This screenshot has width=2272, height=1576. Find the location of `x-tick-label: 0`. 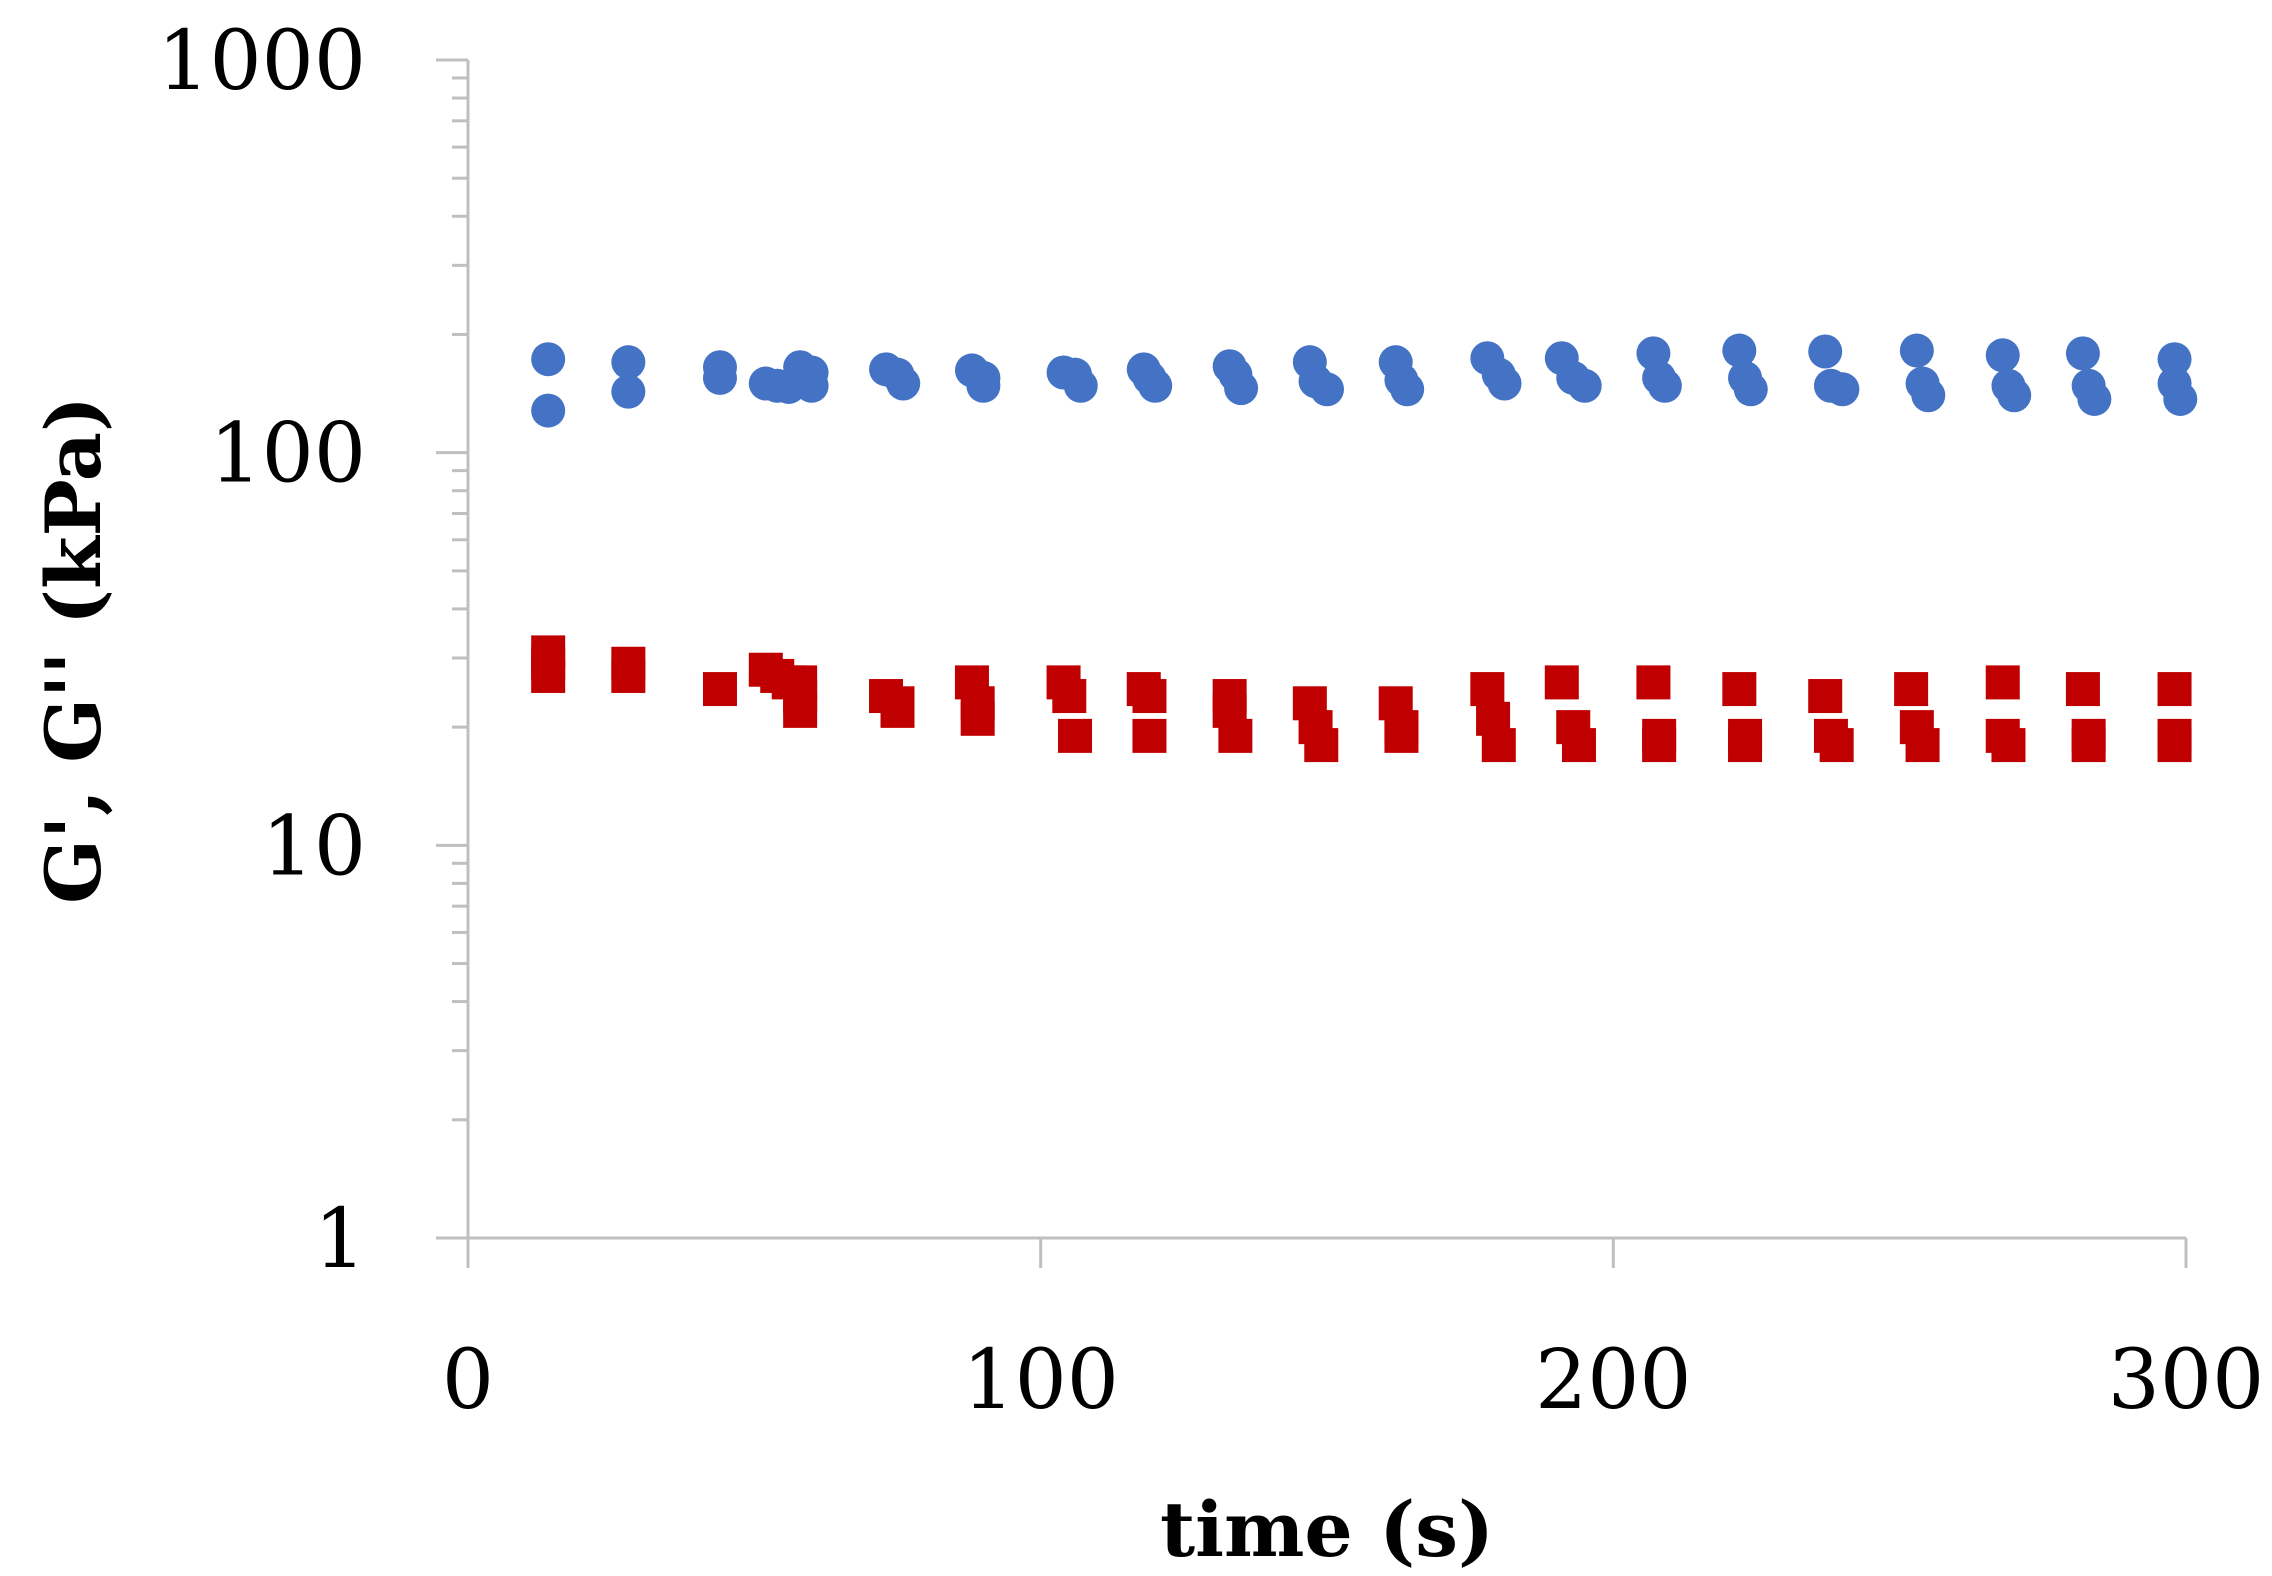

x-tick-label: 0 is located at coordinates (468, 1380).